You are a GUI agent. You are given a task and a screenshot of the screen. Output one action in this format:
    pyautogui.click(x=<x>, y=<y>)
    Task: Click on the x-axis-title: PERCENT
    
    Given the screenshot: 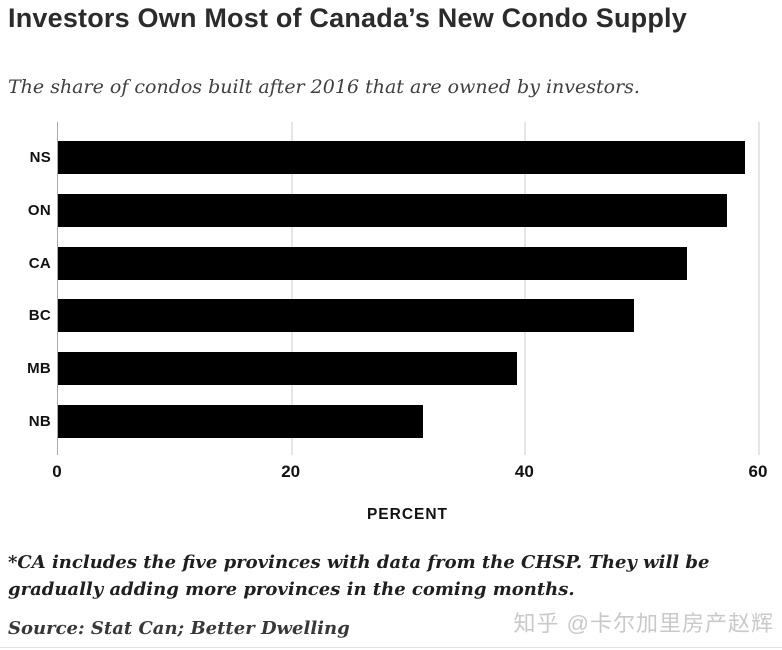 What is the action you would take?
    pyautogui.click(x=407, y=514)
    